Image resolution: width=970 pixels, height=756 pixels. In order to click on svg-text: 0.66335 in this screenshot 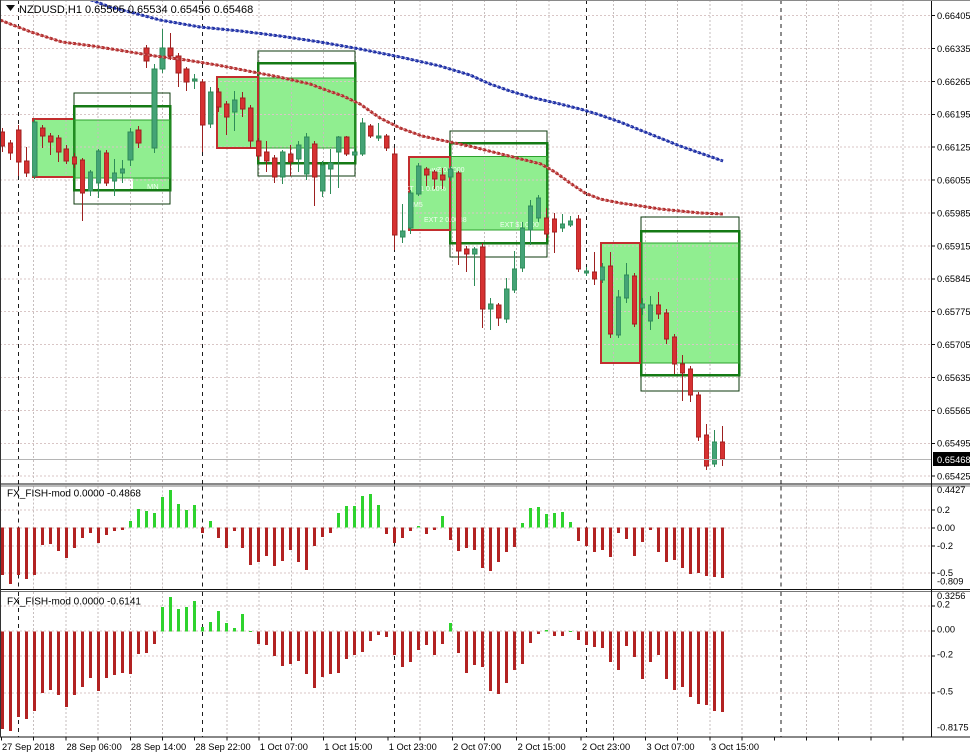, I will do `click(953, 49)`.